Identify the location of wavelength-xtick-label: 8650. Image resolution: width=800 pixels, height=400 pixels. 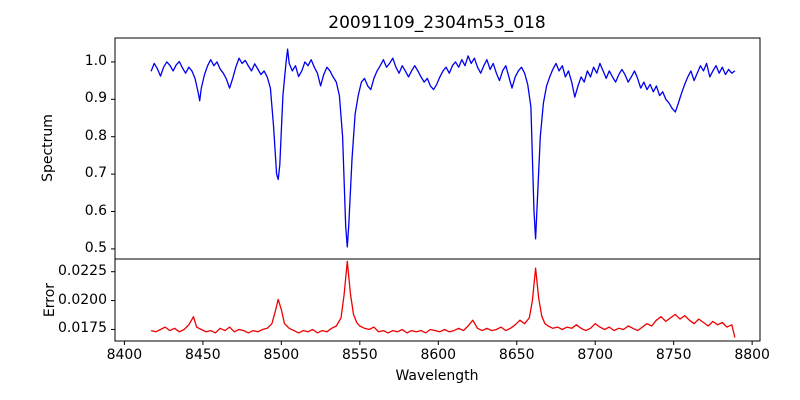
(516, 355).